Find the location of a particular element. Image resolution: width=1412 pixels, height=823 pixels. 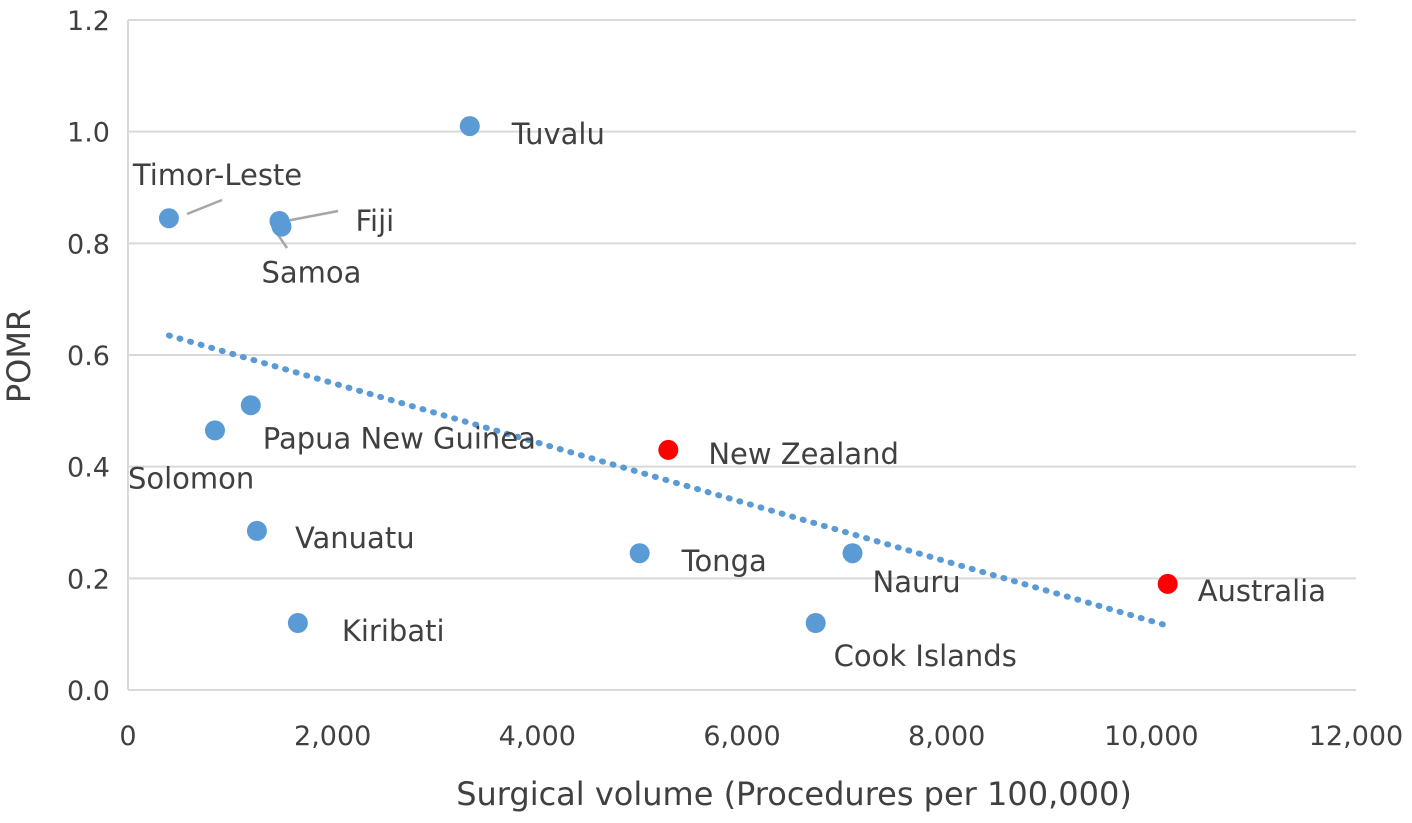

point-label: Cook Islands is located at coordinates (925, 656).